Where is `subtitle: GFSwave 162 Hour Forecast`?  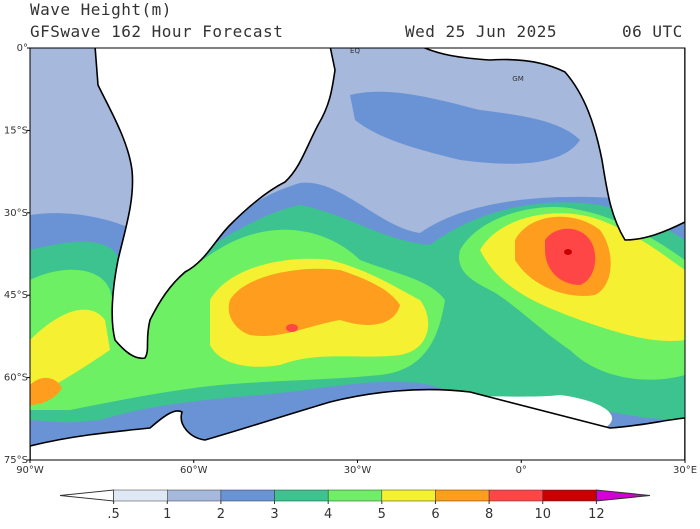 subtitle: GFSwave 162 Hour Forecast is located at coordinates (156, 31).